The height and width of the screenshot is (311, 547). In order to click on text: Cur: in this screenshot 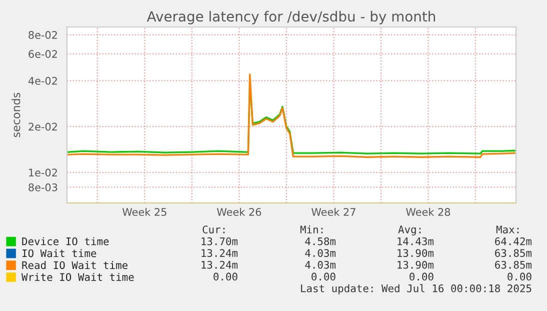, I will do `click(213, 230)`.